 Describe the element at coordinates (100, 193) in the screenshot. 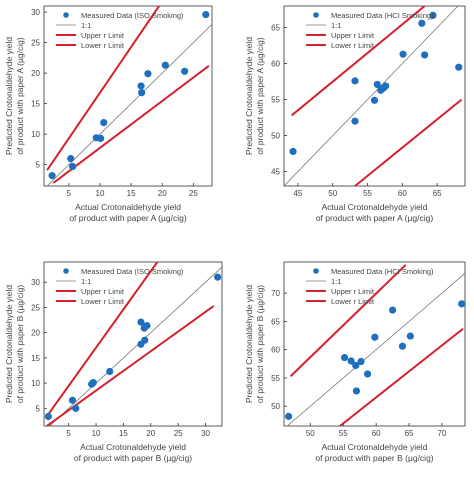

I see `x-tick-label: 10` at that location.